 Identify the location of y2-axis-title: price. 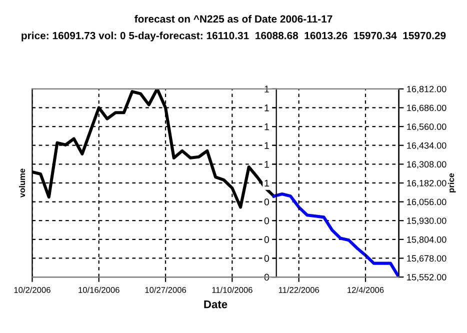
(452, 182).